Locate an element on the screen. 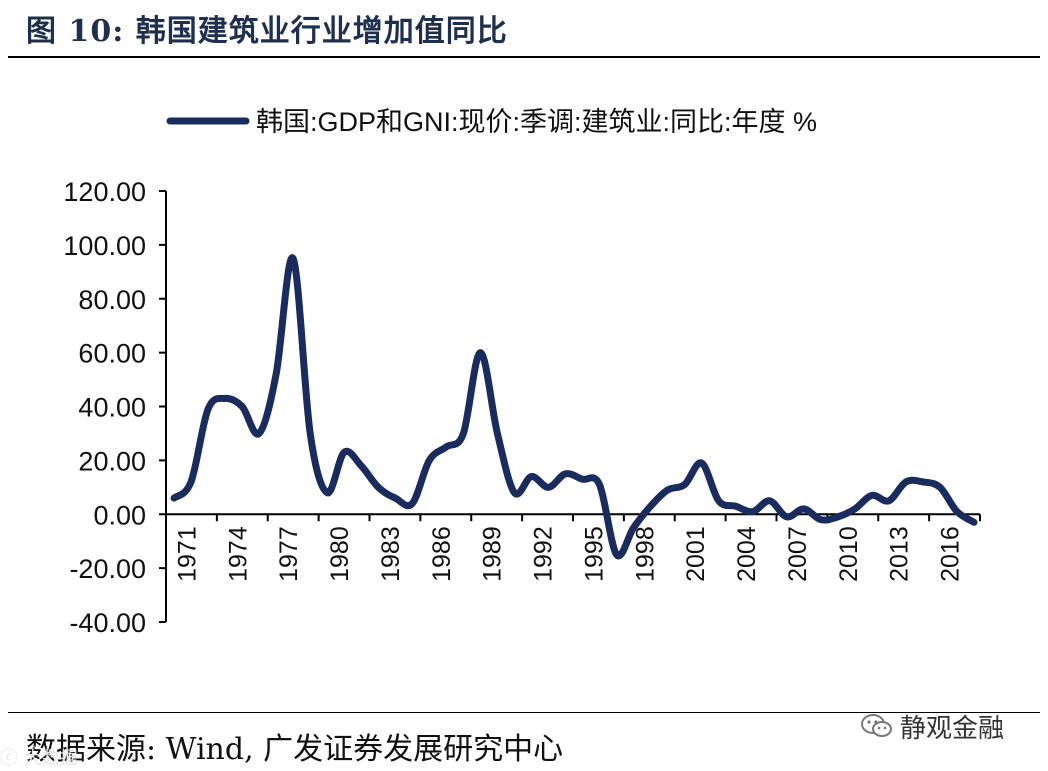 The height and width of the screenshot is (771, 1048). x-tick-label: 1983 is located at coordinates (391, 554).